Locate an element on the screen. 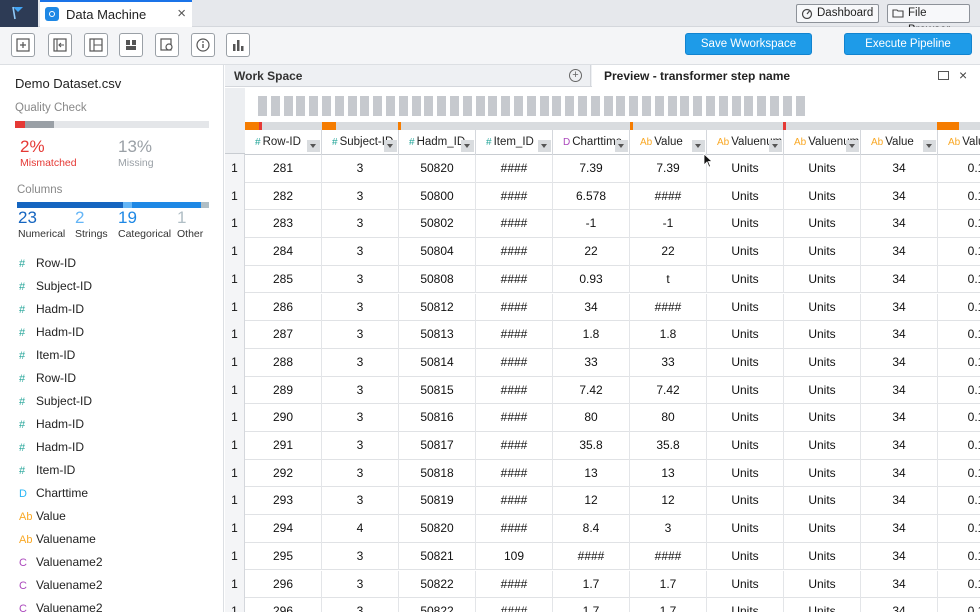  table-cell: 13 is located at coordinates (591, 473).